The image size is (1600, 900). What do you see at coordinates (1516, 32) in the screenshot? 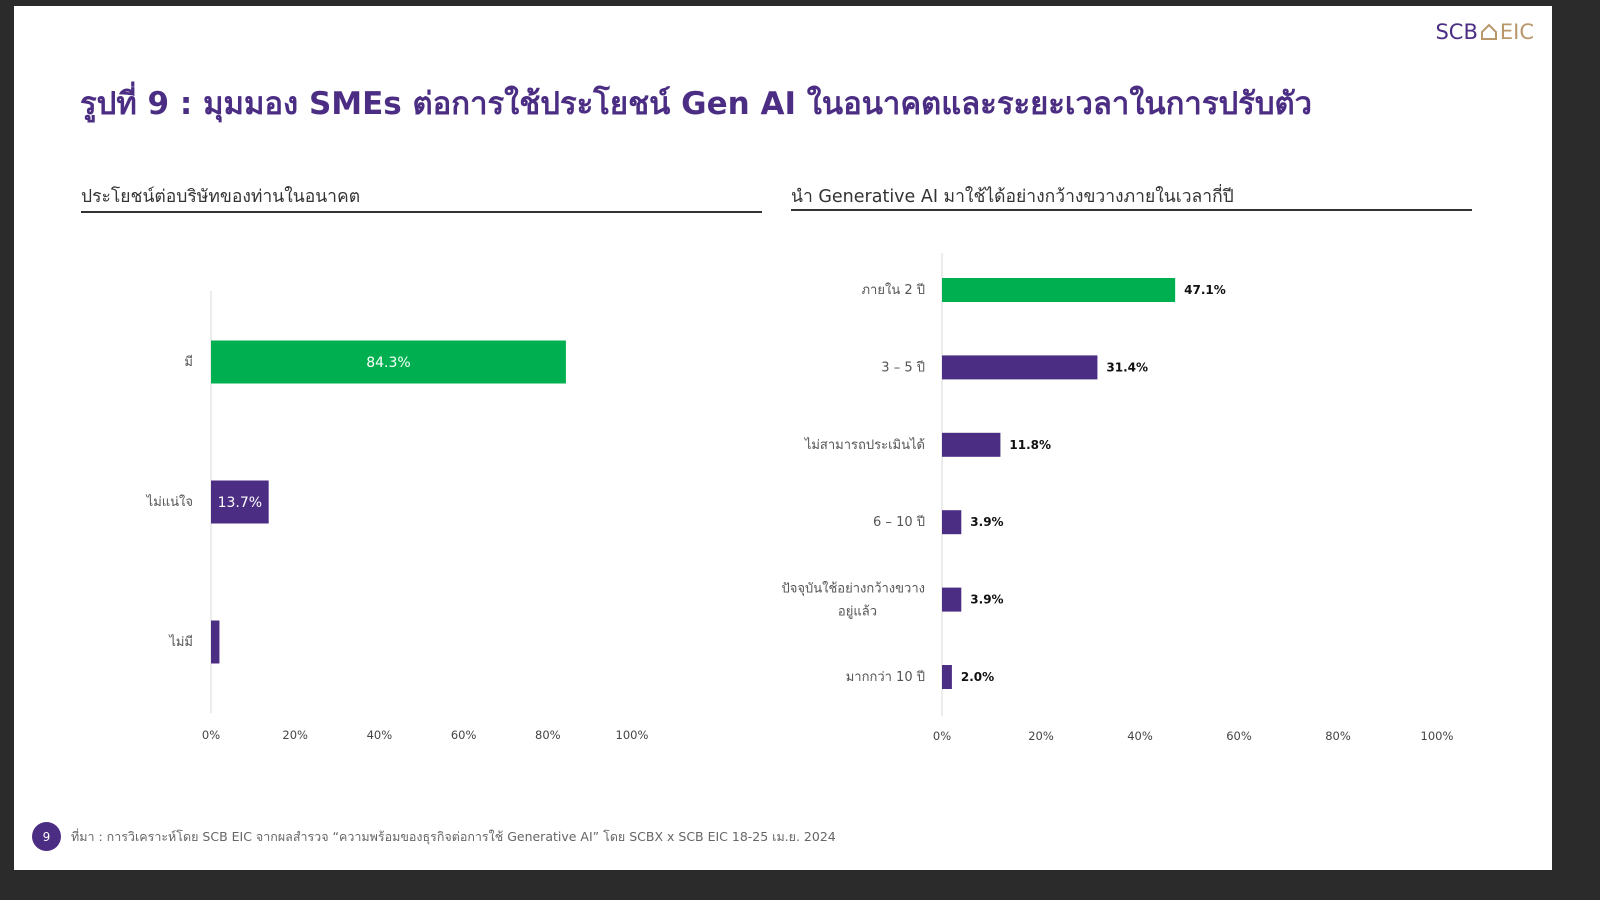
I see `logo-text-eic: EIC` at bounding box center [1516, 32].